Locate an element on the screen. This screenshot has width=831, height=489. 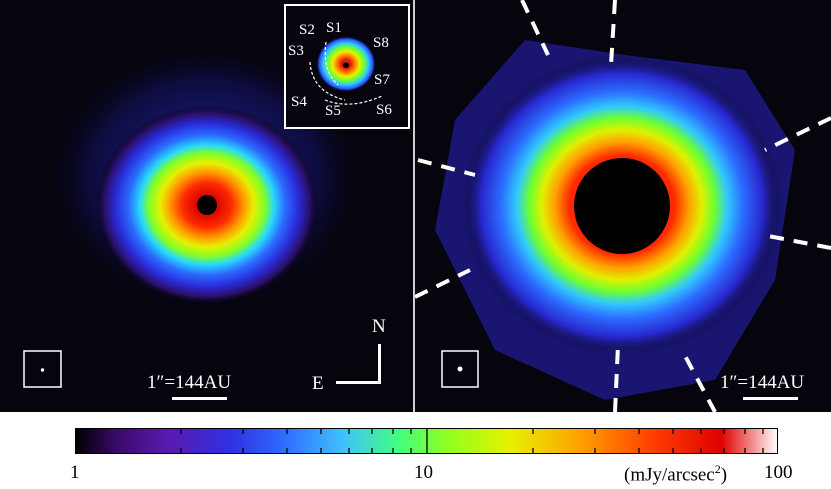
panel-divider is located at coordinates (414, 206).